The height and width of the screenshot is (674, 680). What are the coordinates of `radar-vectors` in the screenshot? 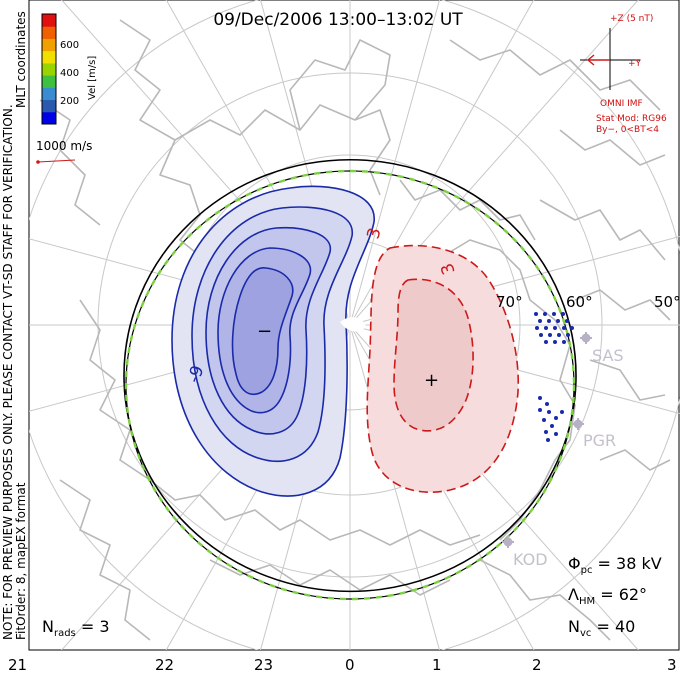 It's located at (554, 377).